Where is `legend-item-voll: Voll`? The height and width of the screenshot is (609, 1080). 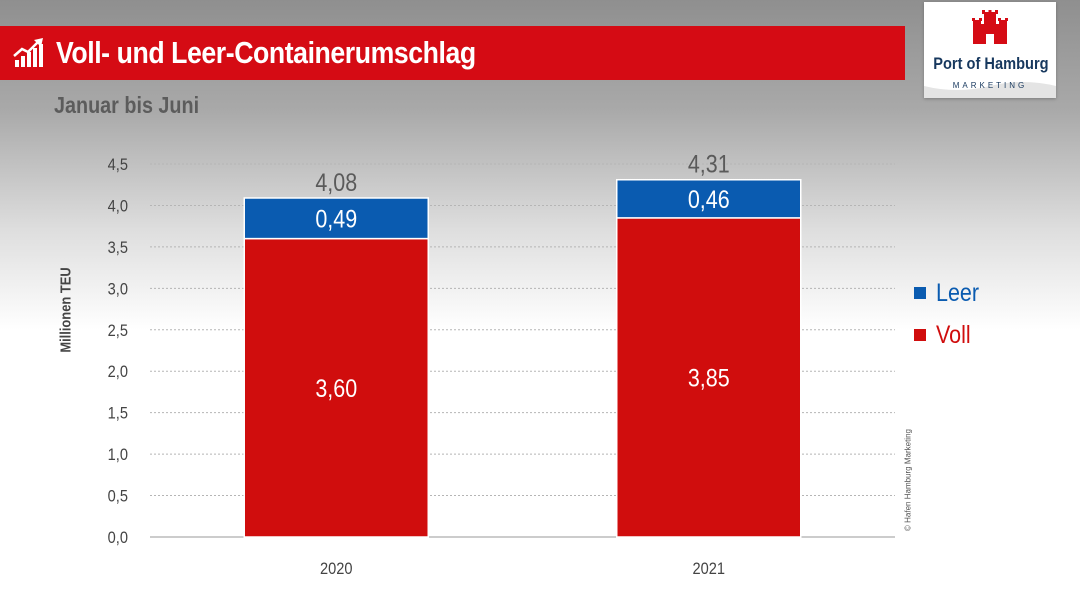 legend-item-voll: Voll is located at coordinates (950, 335).